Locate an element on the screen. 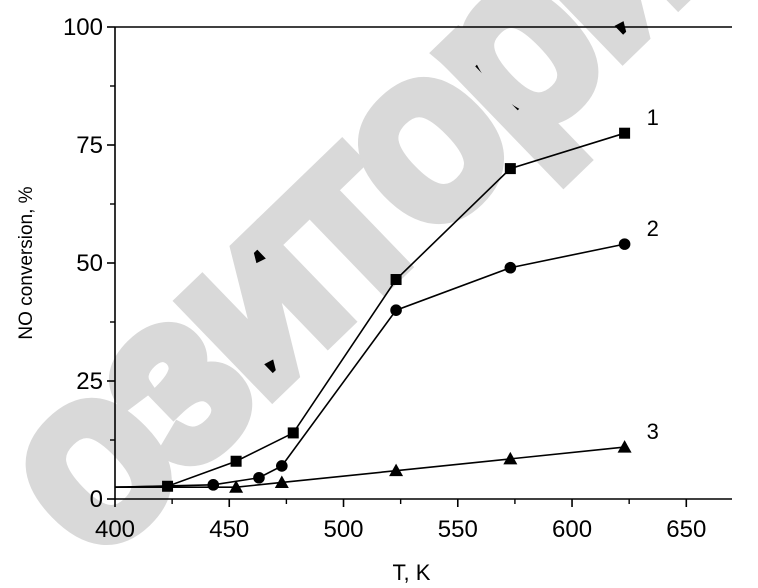 The width and height of the screenshot is (758, 588). y-ticks: 0 25 50 75 100 is located at coordinates (89, 263).